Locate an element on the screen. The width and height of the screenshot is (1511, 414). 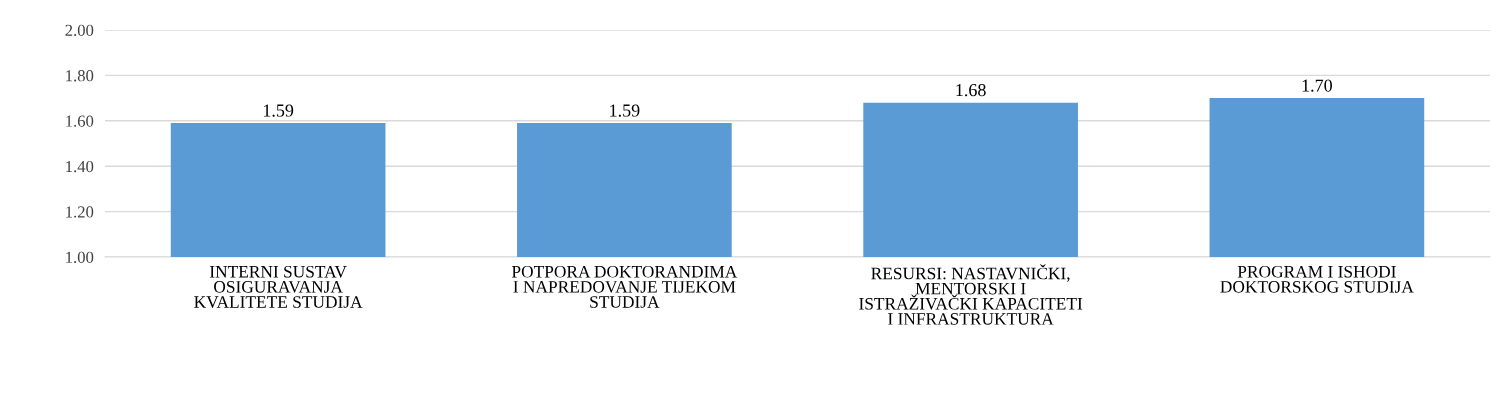
x-tick-label: PROGRAM I ISHODI DOKTORSKOG STUDIJA is located at coordinates (1317, 279).